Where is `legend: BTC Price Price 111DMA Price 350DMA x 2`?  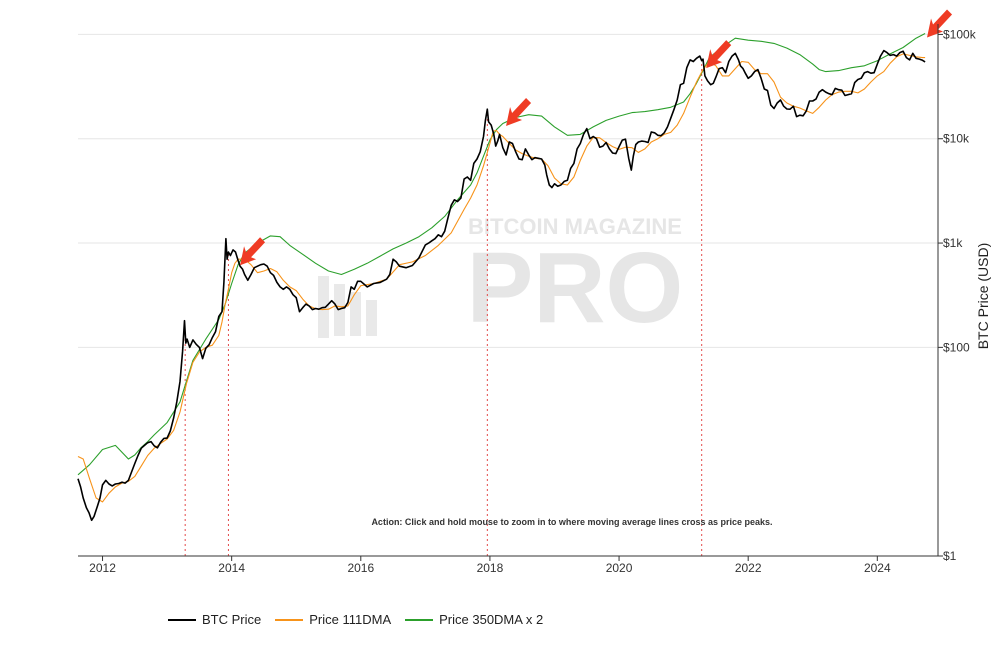
legend: BTC Price Price 111DMA Price 350DMA x 2 is located at coordinates (355, 619).